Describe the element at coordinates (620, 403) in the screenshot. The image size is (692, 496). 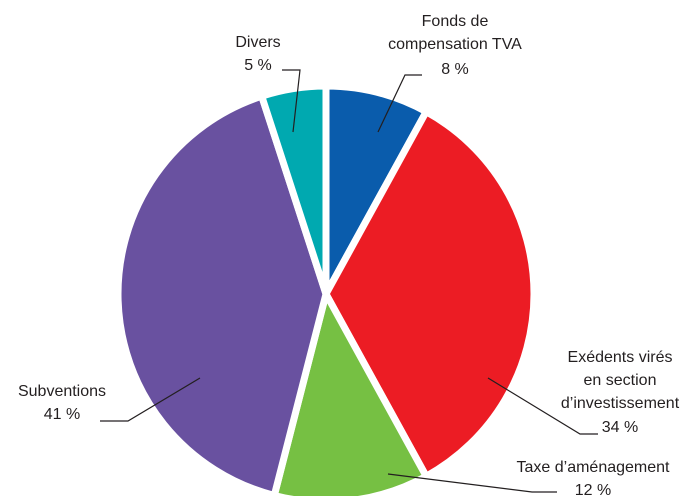
I see `slice-label: d’investissement` at that location.